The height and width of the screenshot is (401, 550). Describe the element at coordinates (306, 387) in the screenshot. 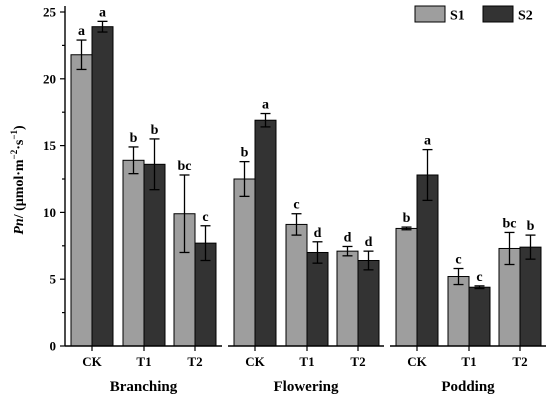

I see `group-label: Flowering` at that location.